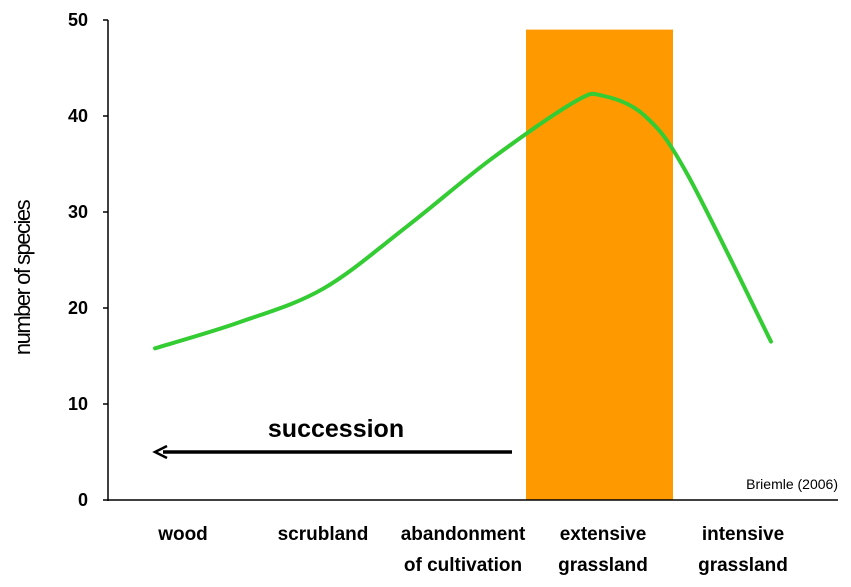 The width and height of the screenshot is (851, 587). Describe the element at coordinates (743, 534) in the screenshot. I see `x-category-label-line: intensive` at that location.